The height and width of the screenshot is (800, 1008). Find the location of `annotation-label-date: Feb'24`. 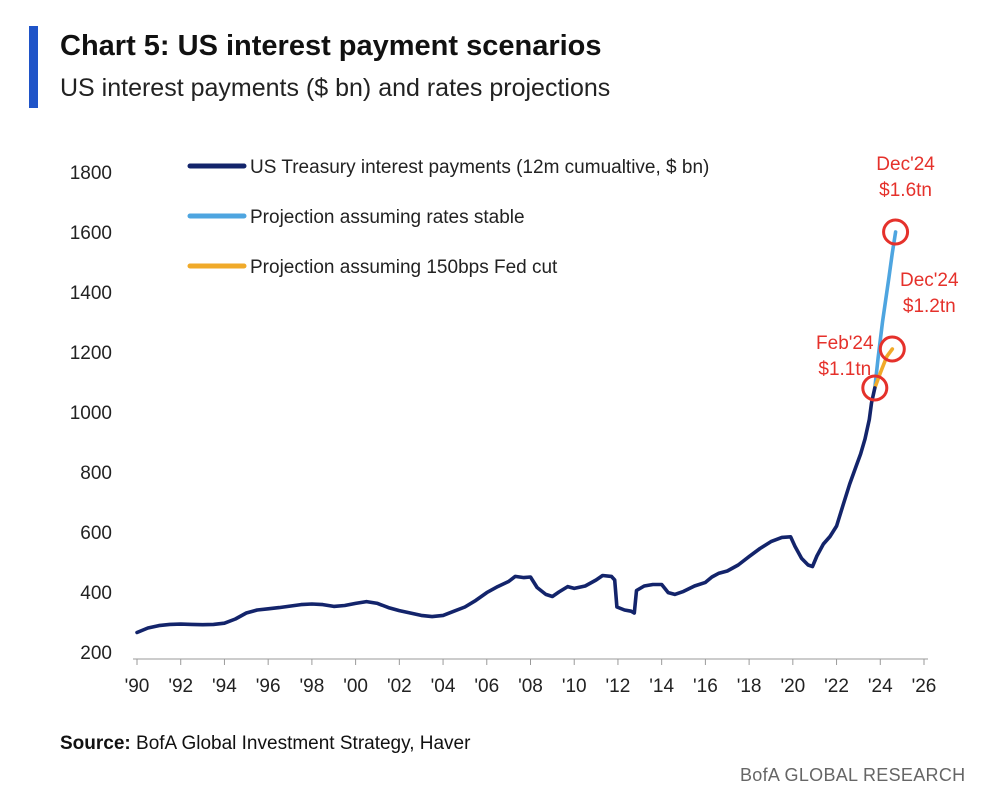

annotation-label-date: Feb'24 is located at coordinates (845, 343).